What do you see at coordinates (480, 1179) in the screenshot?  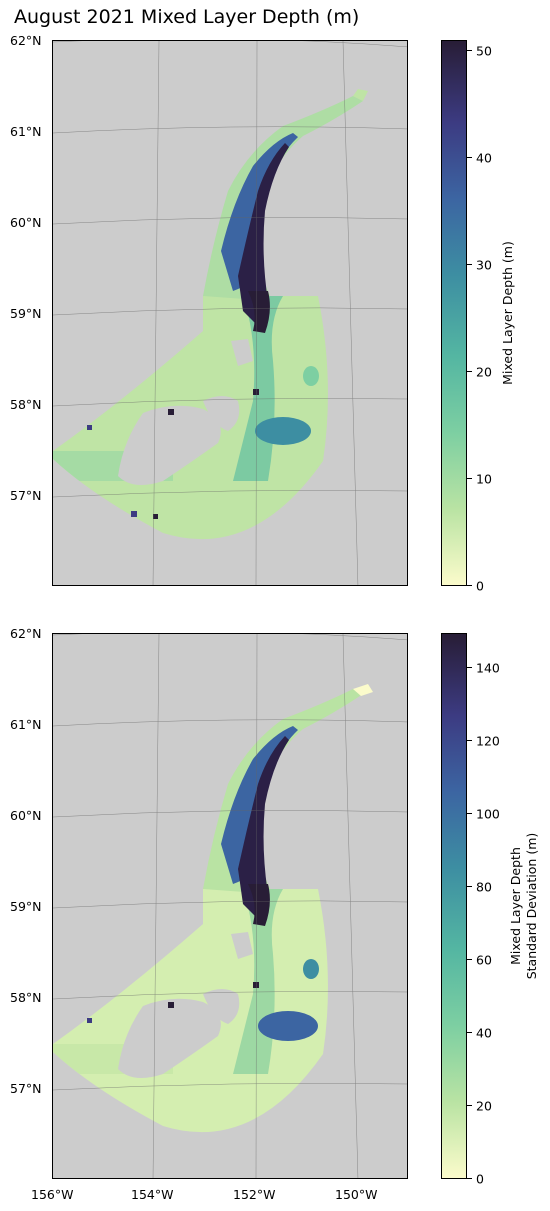 I see `cbar2-tick-label: 0` at bounding box center [480, 1179].